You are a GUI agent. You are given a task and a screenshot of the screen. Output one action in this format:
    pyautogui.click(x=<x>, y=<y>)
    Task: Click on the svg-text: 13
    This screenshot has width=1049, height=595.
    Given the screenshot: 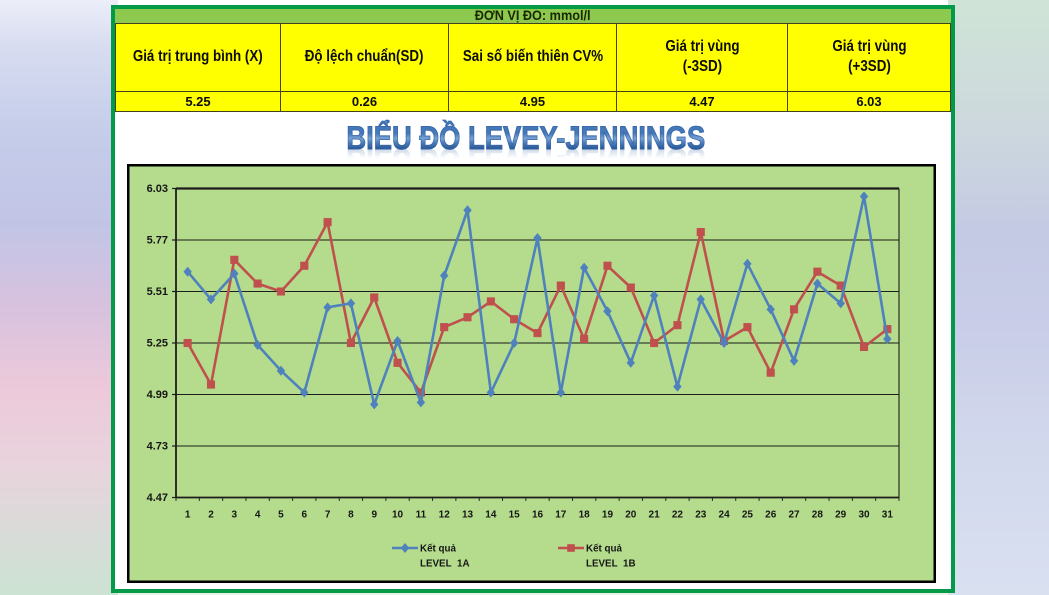 What is the action you would take?
    pyautogui.click(x=468, y=515)
    